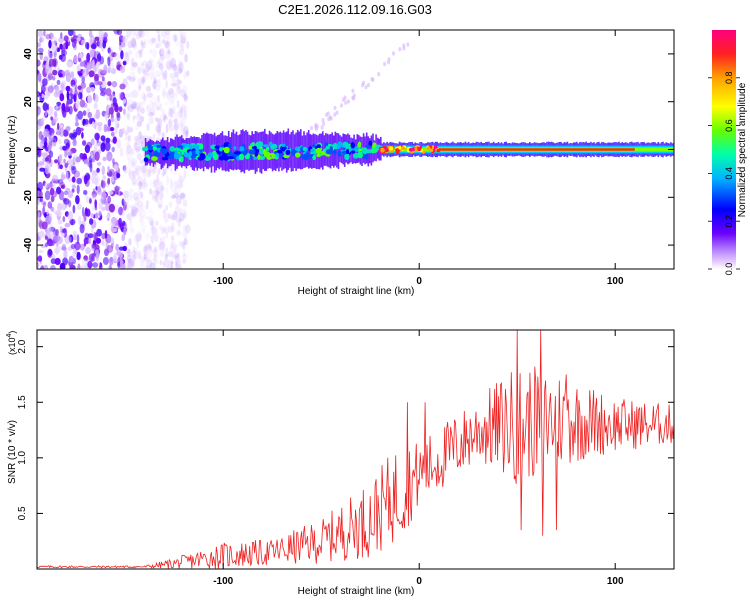 This screenshot has height=605, width=750. What do you see at coordinates (335, 108) in the screenshot?
I see `spectrogram-streak` at bounding box center [335, 108].